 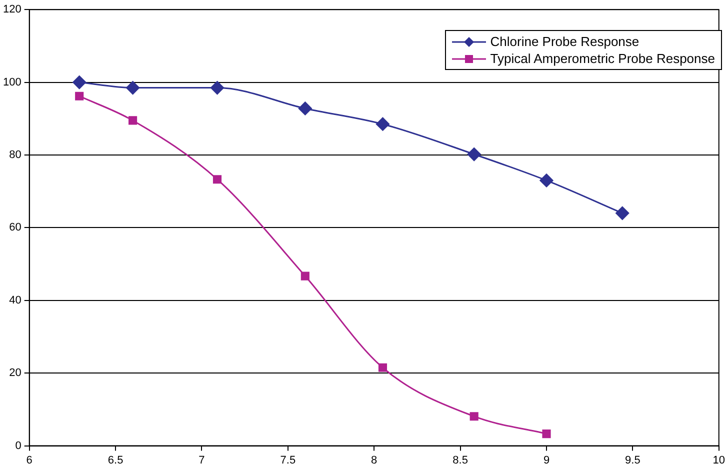 I want to click on x-tick-label: 9, so click(x=546, y=460).